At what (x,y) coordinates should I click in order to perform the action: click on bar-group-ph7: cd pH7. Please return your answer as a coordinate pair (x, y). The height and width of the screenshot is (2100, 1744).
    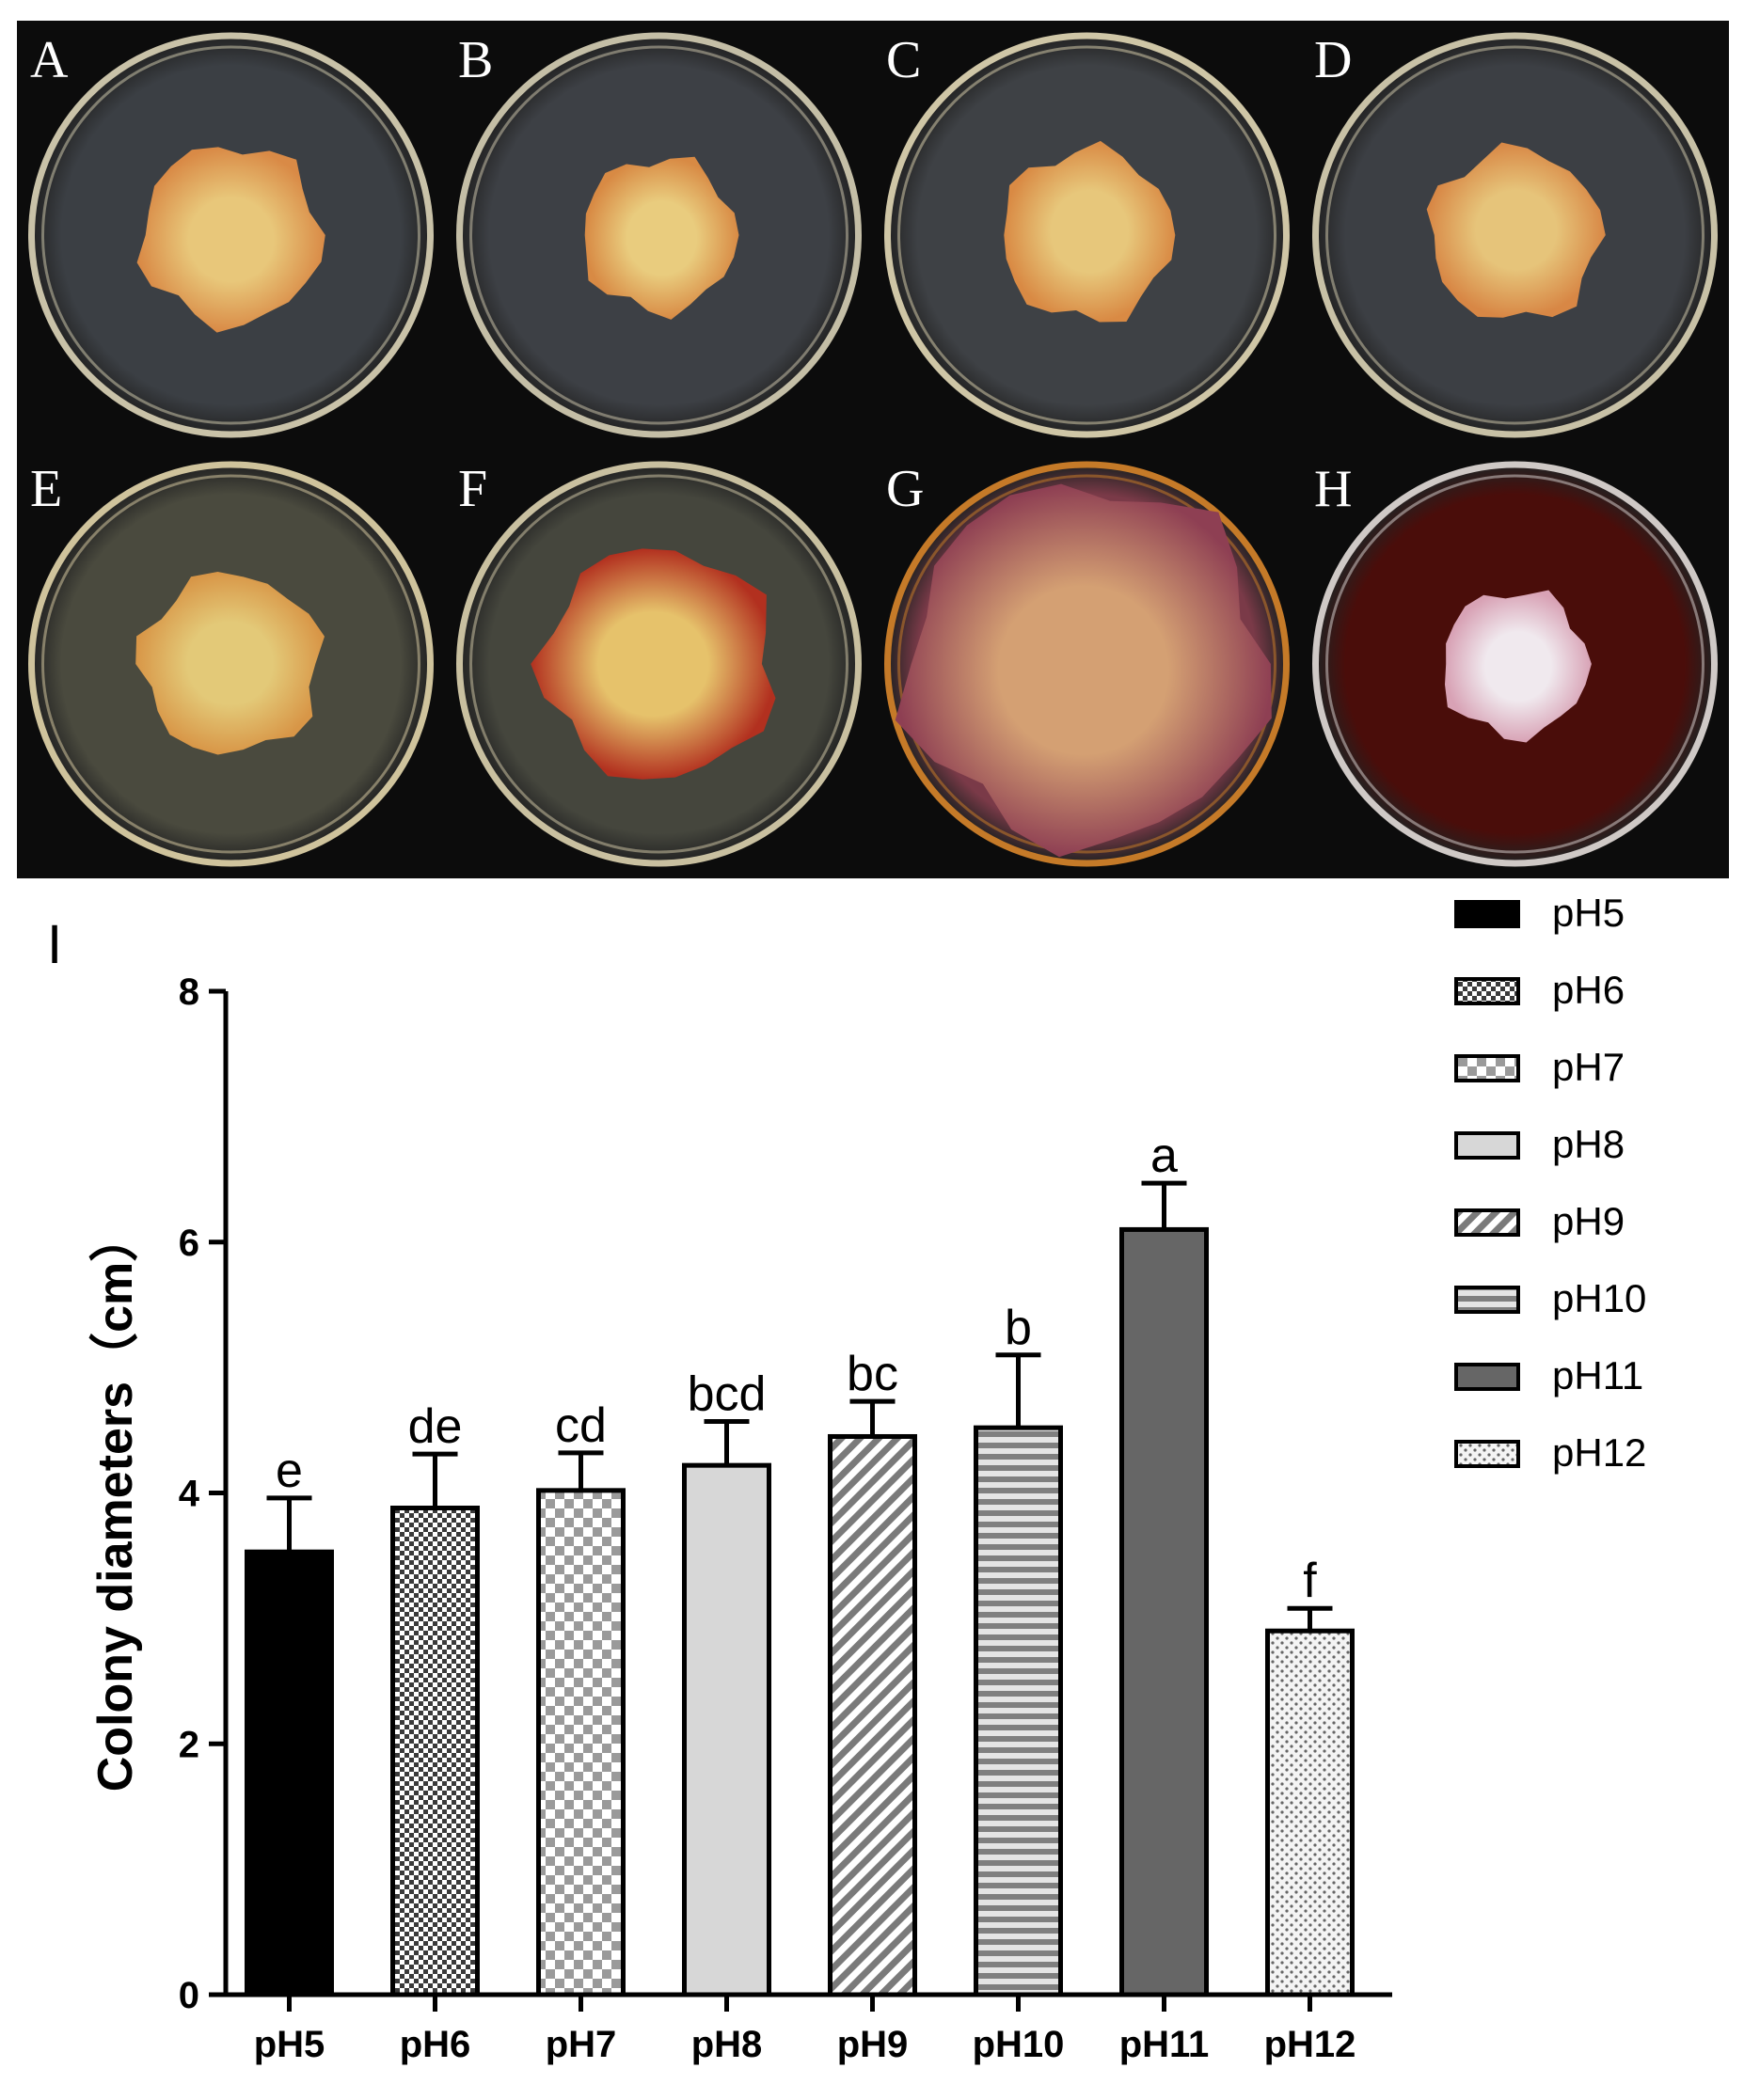
    Looking at the image, I should click on (581, 1731).